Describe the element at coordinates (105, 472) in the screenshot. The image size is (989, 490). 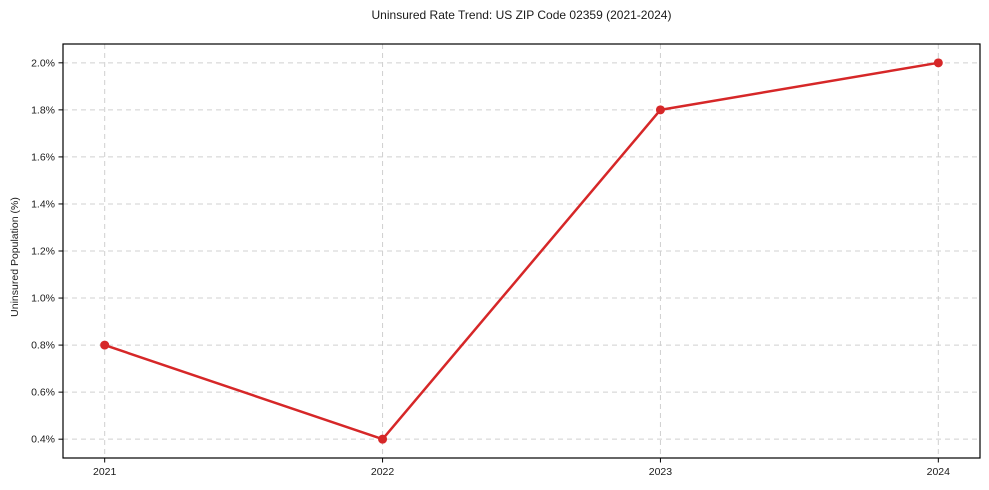
I see `x-tick-label: 2021` at that location.